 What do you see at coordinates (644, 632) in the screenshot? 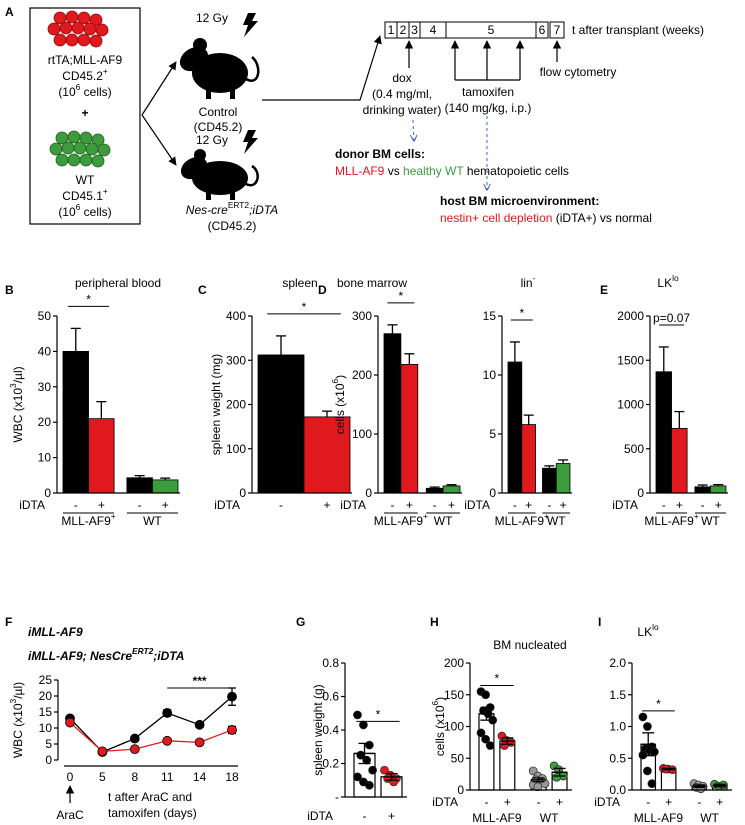
I see `text-part: LK` at bounding box center [644, 632].